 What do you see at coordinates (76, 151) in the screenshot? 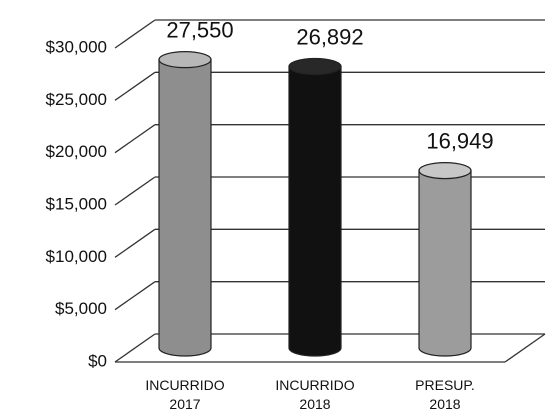
I see `y-tick-label: $20,000` at bounding box center [76, 151].